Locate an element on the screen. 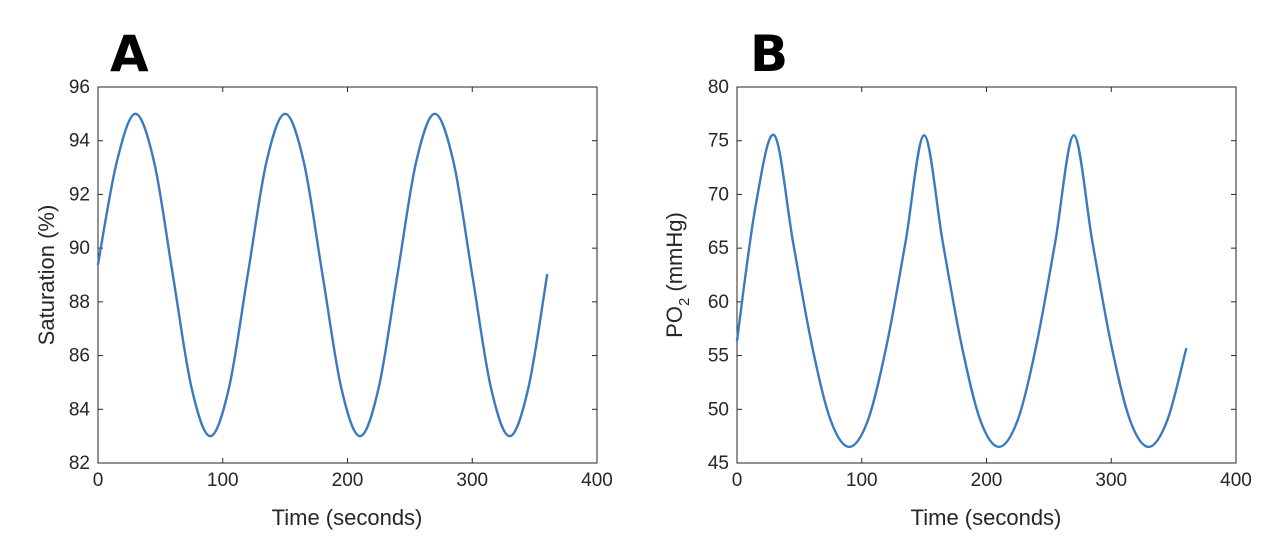 This screenshot has height=560, width=1288. panel-b-y-axis-label-sub: 2 is located at coordinates (684, 302).